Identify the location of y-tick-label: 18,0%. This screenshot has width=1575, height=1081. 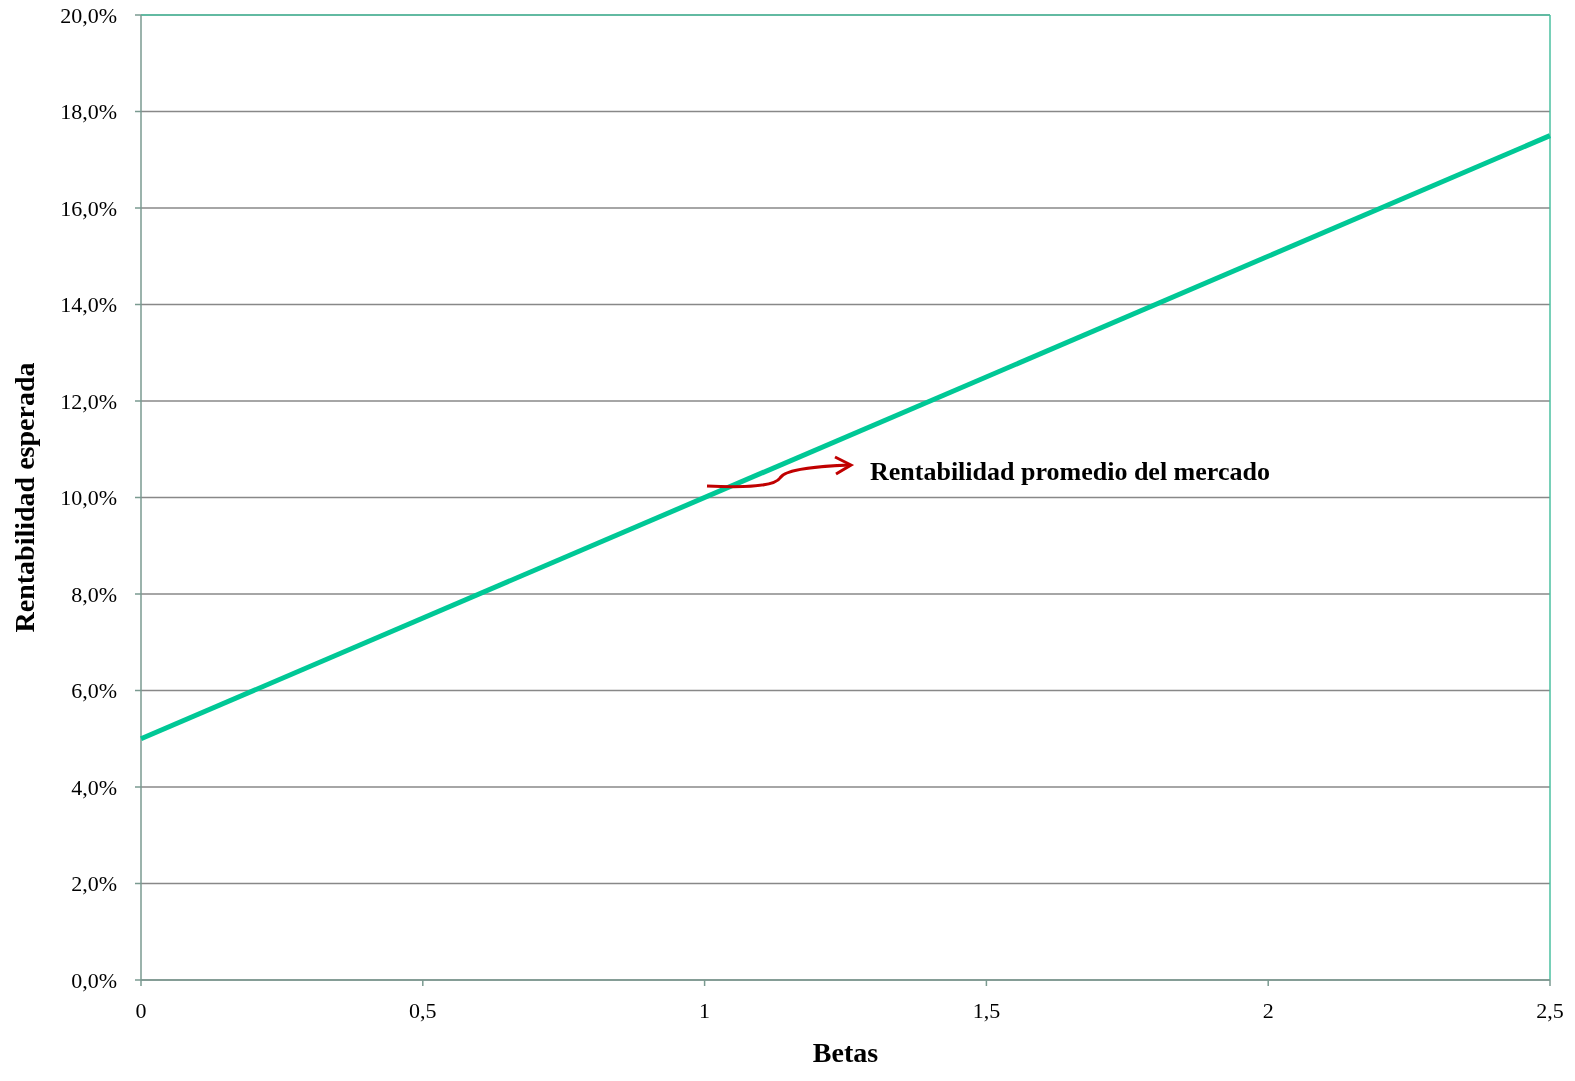
(88, 112).